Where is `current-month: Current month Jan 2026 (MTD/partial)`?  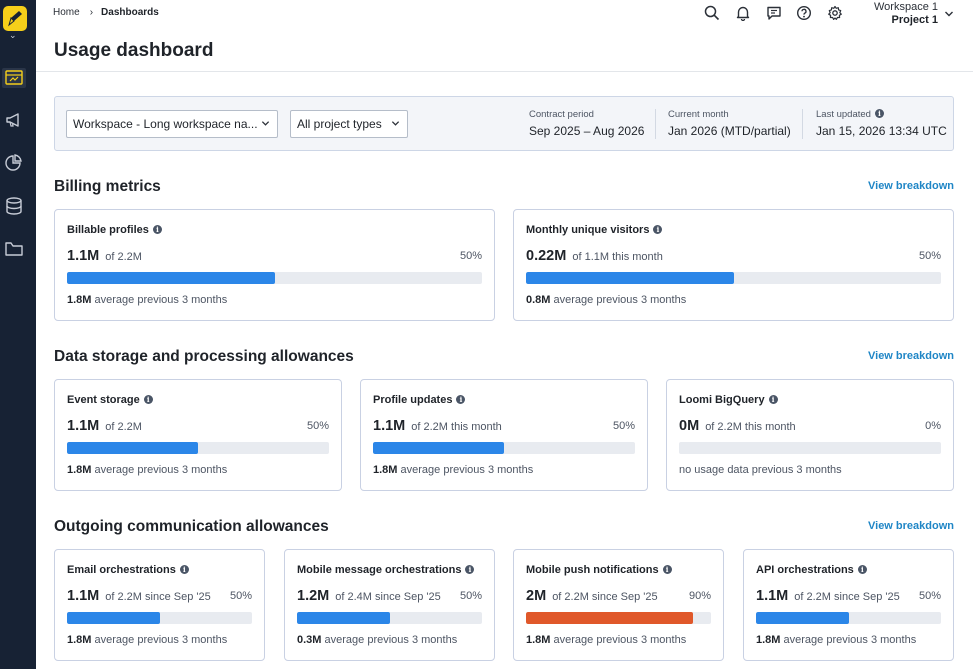
current-month: Current month Jan 2026 (MTD/partial) is located at coordinates (729, 123).